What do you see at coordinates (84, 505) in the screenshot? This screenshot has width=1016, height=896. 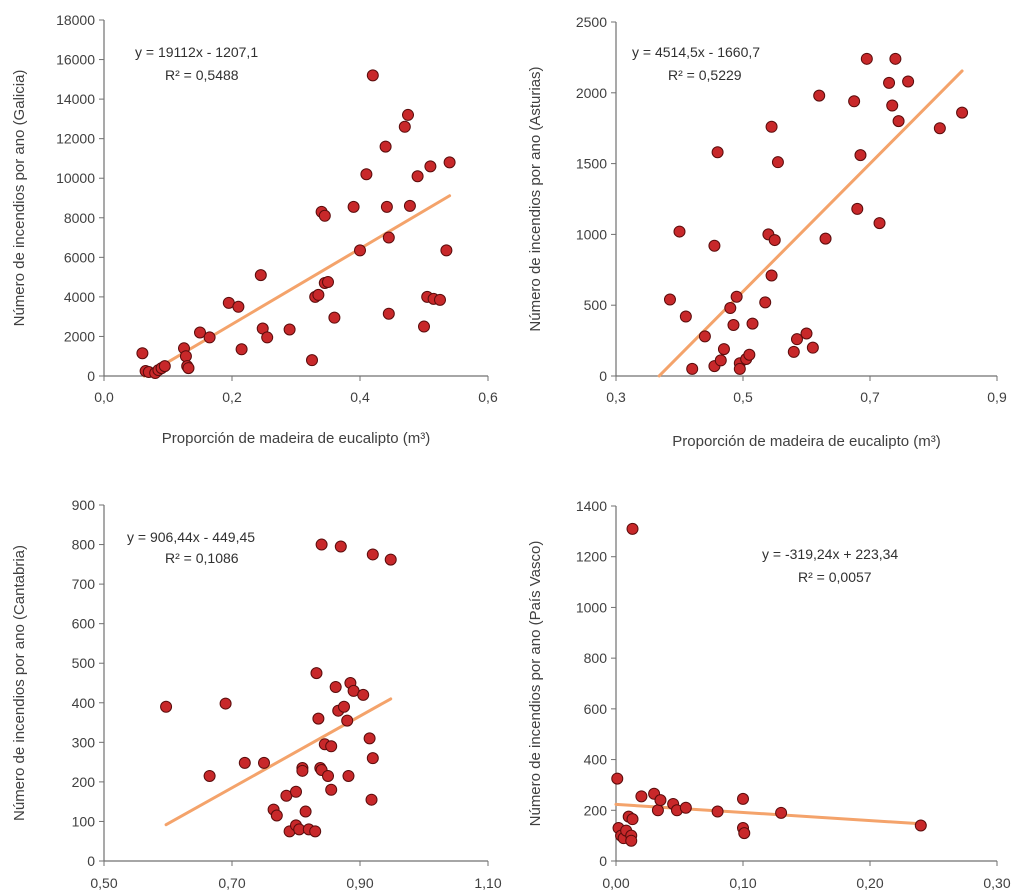 I see `y-tick-label: 900` at bounding box center [84, 505].